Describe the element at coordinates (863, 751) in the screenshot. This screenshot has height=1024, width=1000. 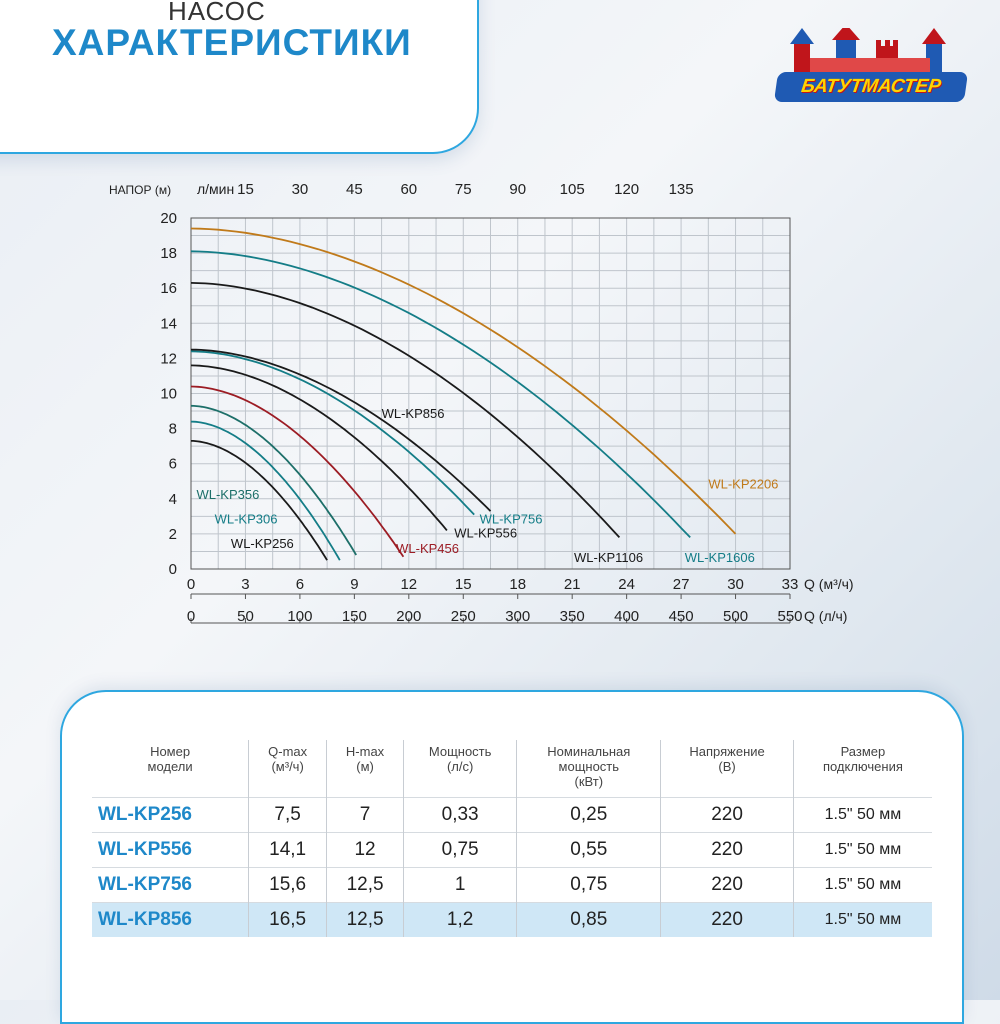
I see `table-header-line: Размер` at that location.